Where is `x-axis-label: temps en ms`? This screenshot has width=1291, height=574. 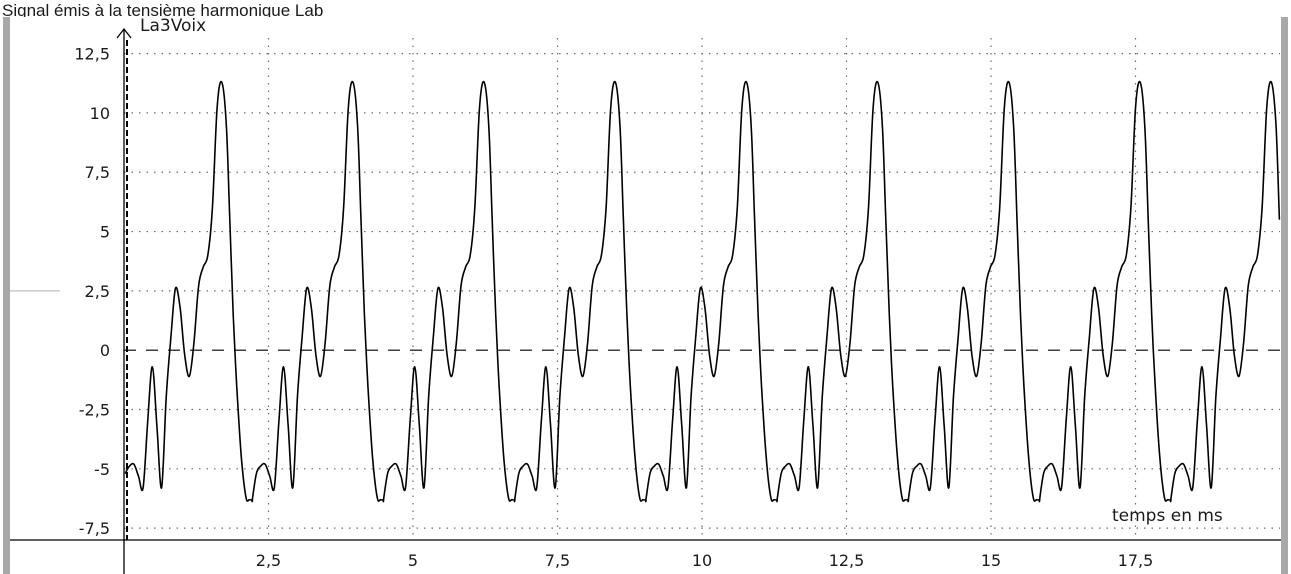
x-axis-label: temps en ms is located at coordinates (1167, 516).